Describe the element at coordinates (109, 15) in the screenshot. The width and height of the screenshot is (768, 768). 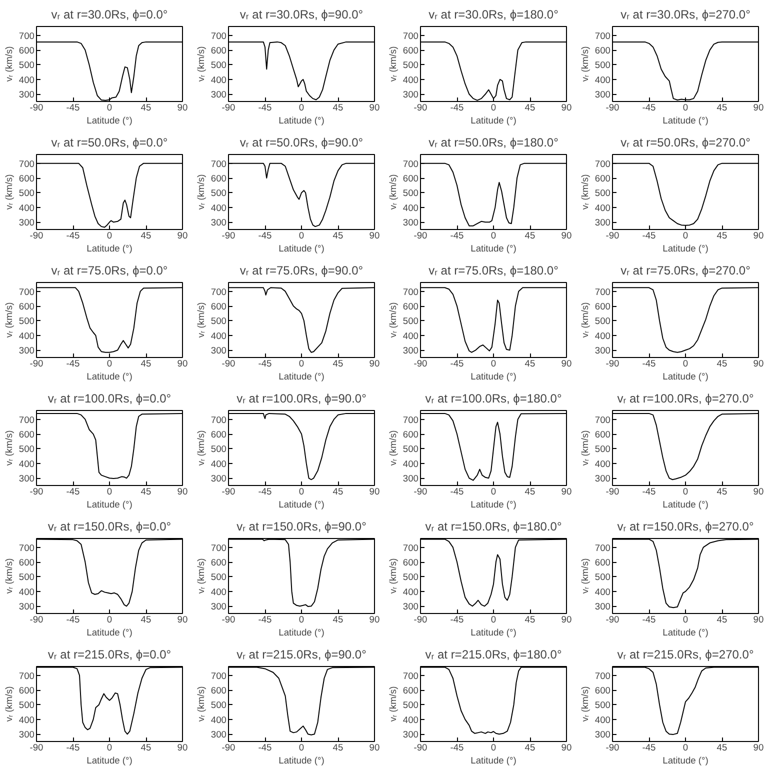
I see `chart-title: vᵣ at r=30.0Rs, ϕ=0.0°` at that location.